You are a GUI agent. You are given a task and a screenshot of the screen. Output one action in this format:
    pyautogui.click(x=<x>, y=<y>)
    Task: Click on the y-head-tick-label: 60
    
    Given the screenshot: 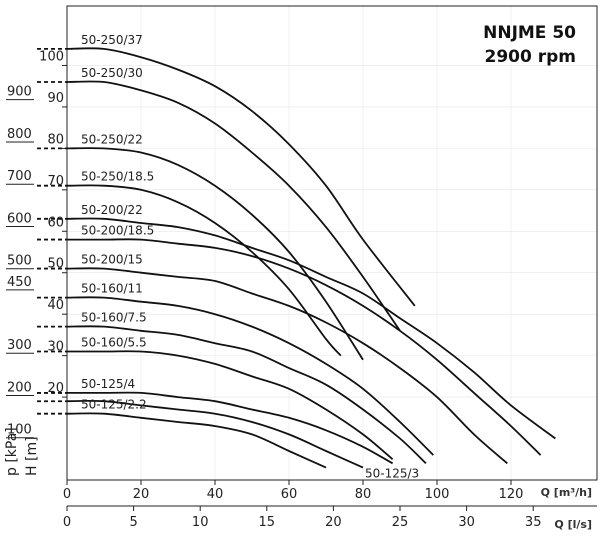 What is the action you would take?
    pyautogui.click(x=55, y=222)
    